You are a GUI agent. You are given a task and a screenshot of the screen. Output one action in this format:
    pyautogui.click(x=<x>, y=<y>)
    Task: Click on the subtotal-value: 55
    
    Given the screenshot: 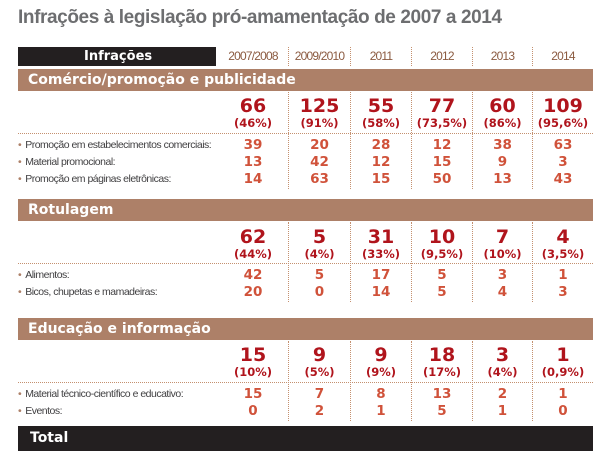 What is the action you would take?
    pyautogui.click(x=381, y=106)
    